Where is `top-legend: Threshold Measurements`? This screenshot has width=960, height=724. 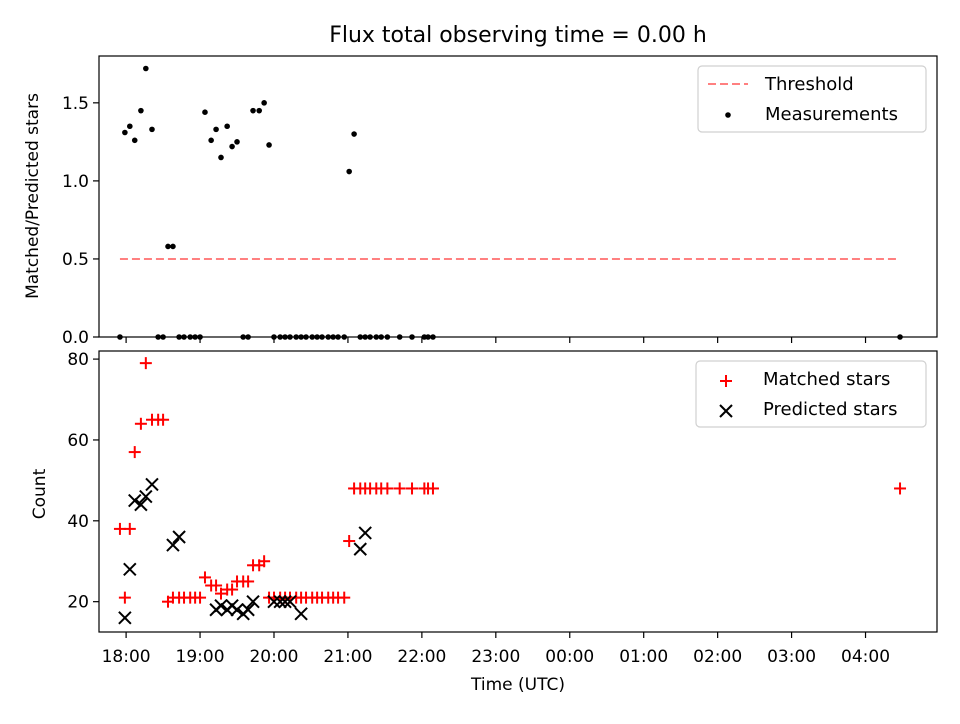
top-legend: Threshold Measurements is located at coordinates (812, 99).